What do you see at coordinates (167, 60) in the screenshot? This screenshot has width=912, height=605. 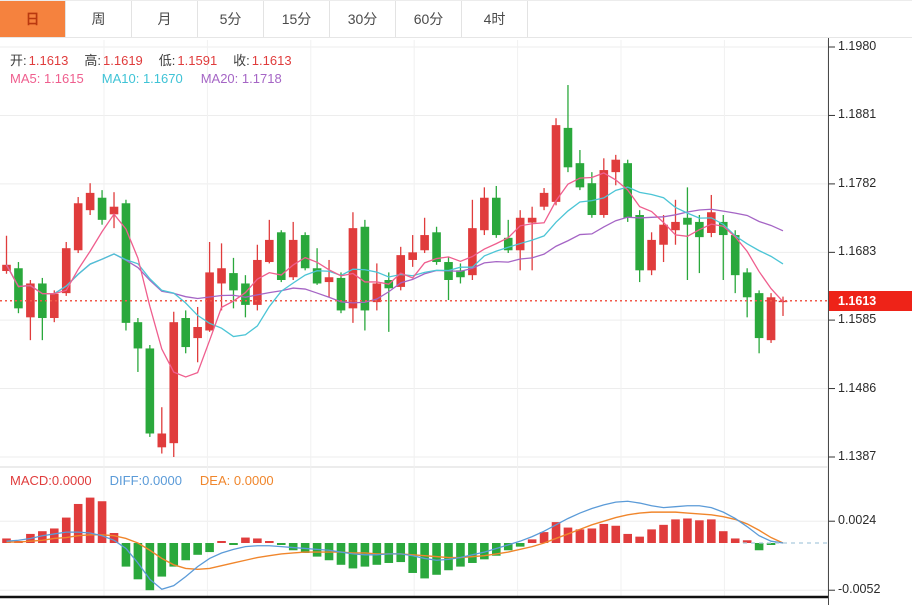 I see `low-label: 低:` at bounding box center [167, 60].